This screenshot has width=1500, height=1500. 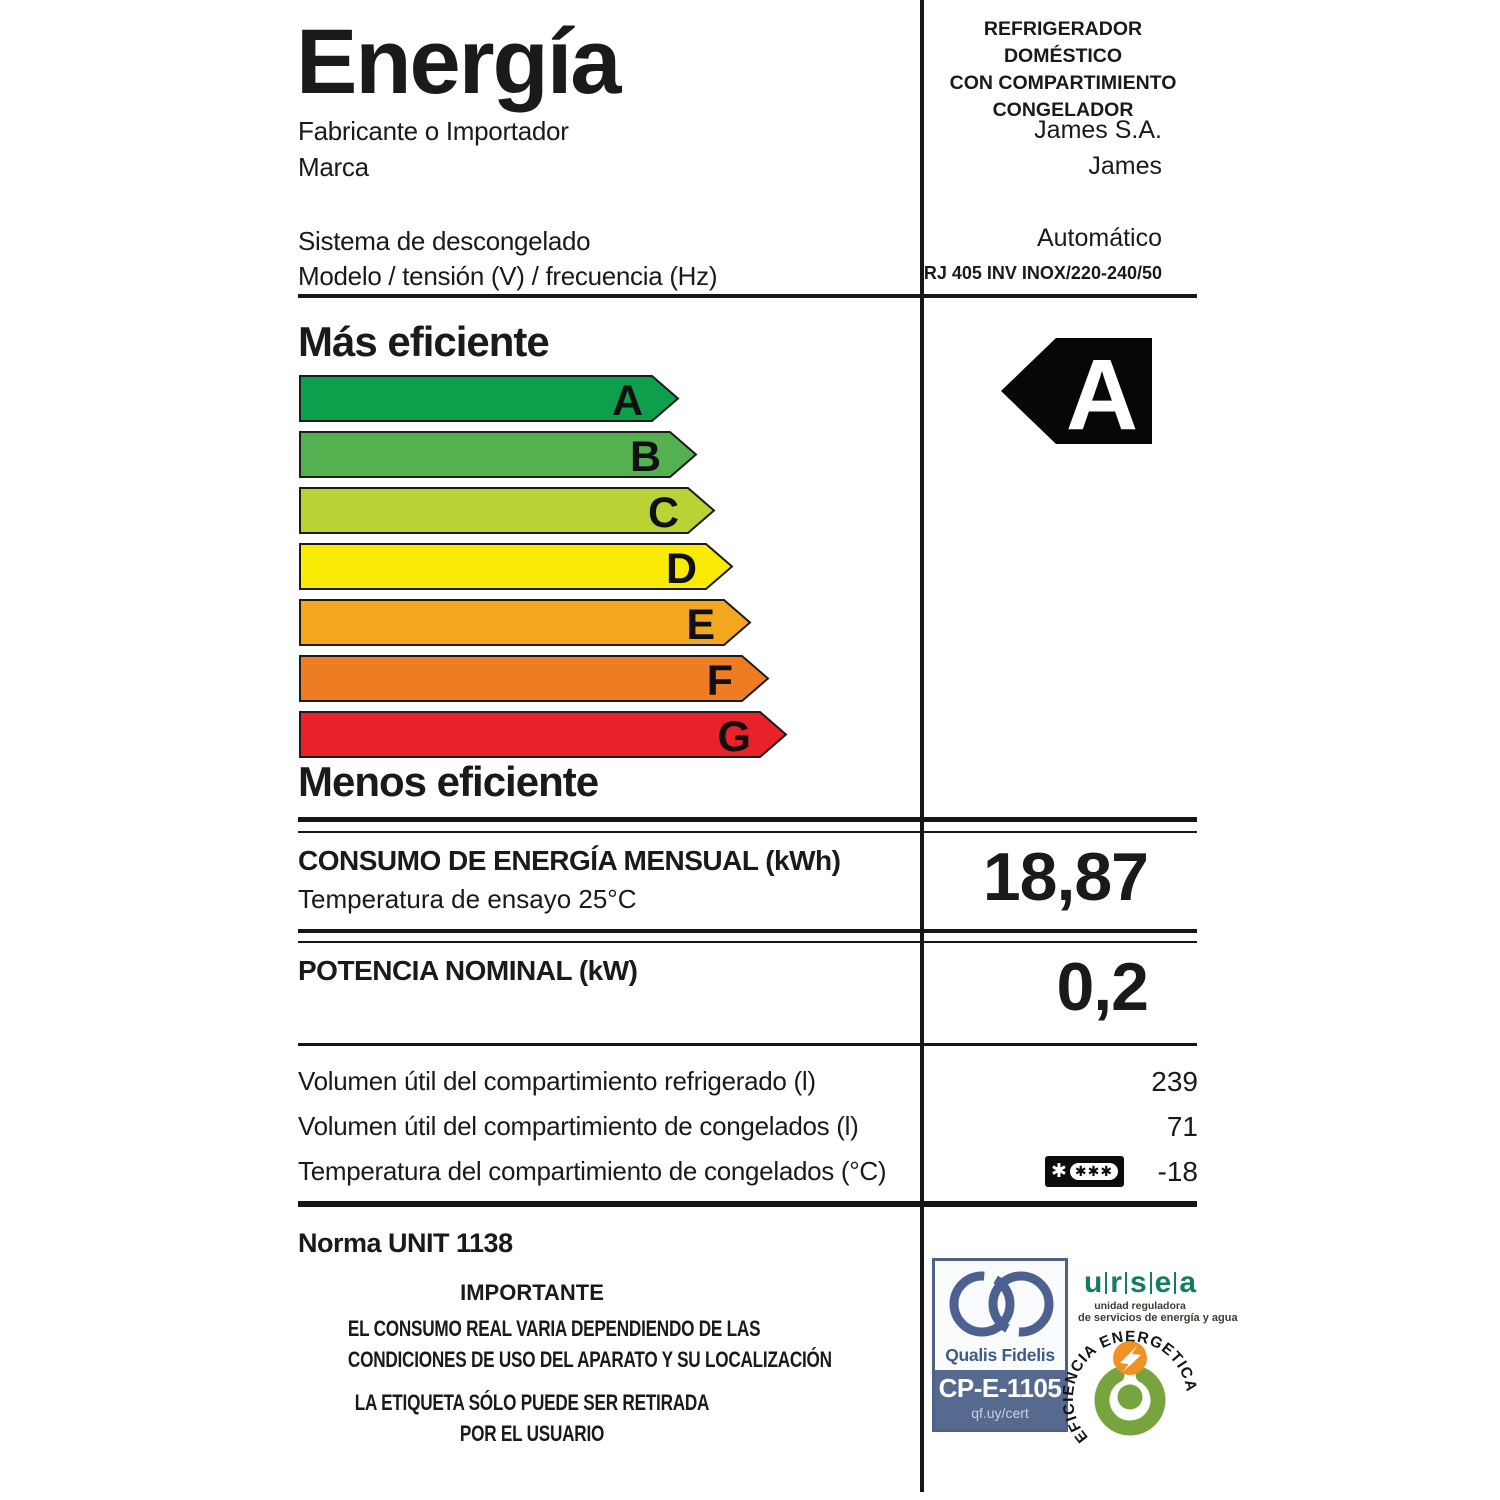 I want to click on efficiency-bar-shape-A, so click(x=489, y=398).